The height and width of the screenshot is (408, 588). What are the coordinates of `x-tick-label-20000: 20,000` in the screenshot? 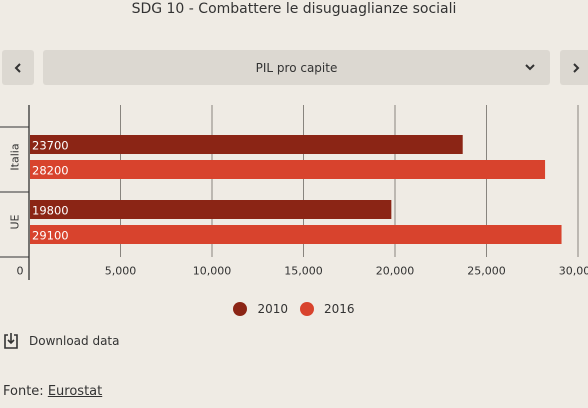 It's located at (395, 271).